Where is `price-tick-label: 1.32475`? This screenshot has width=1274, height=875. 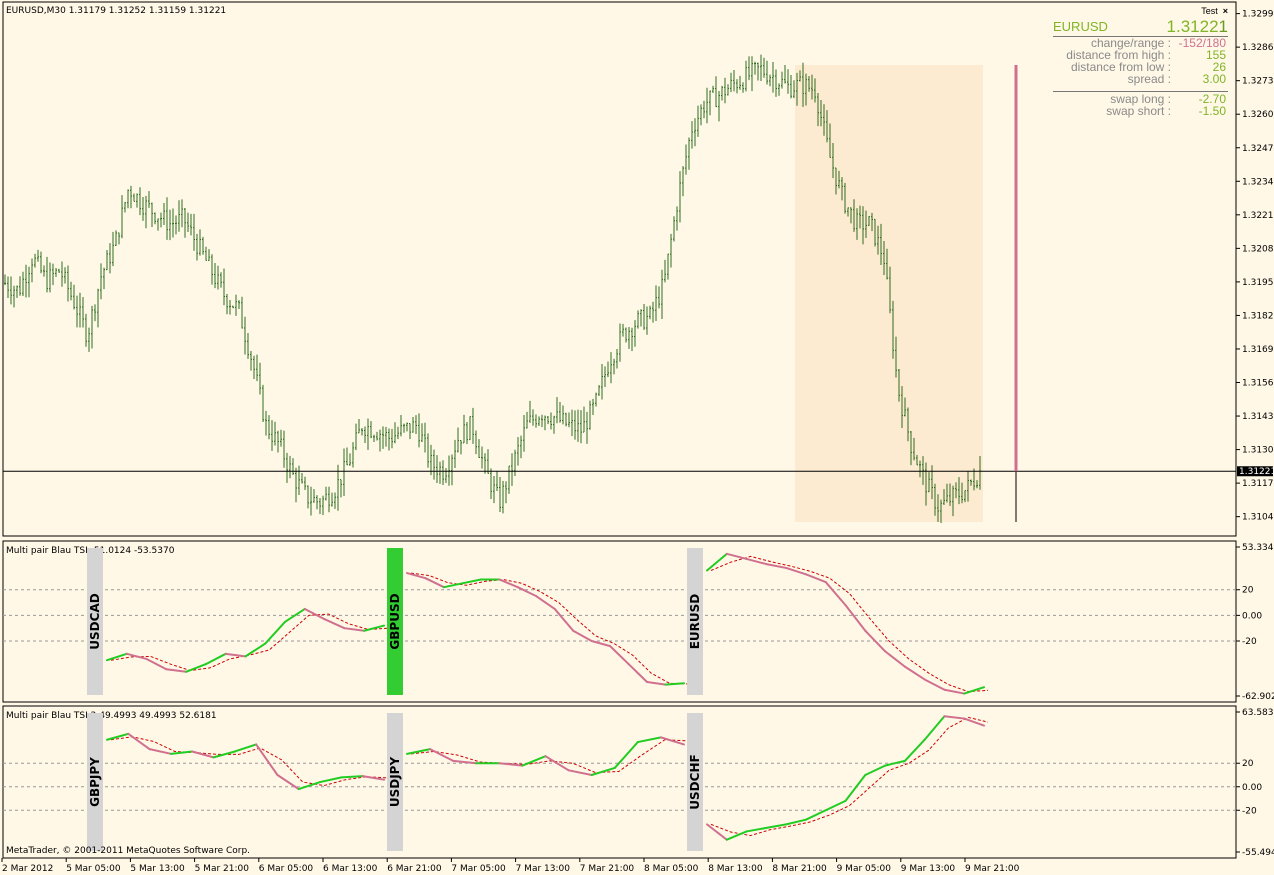 price-tick-label: 1.32475 is located at coordinates (1258, 149).